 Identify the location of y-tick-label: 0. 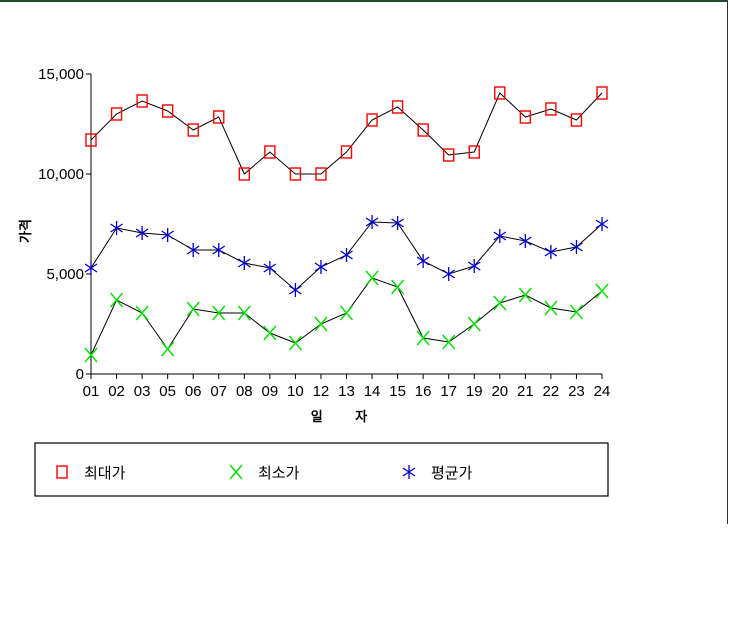
(80, 374).